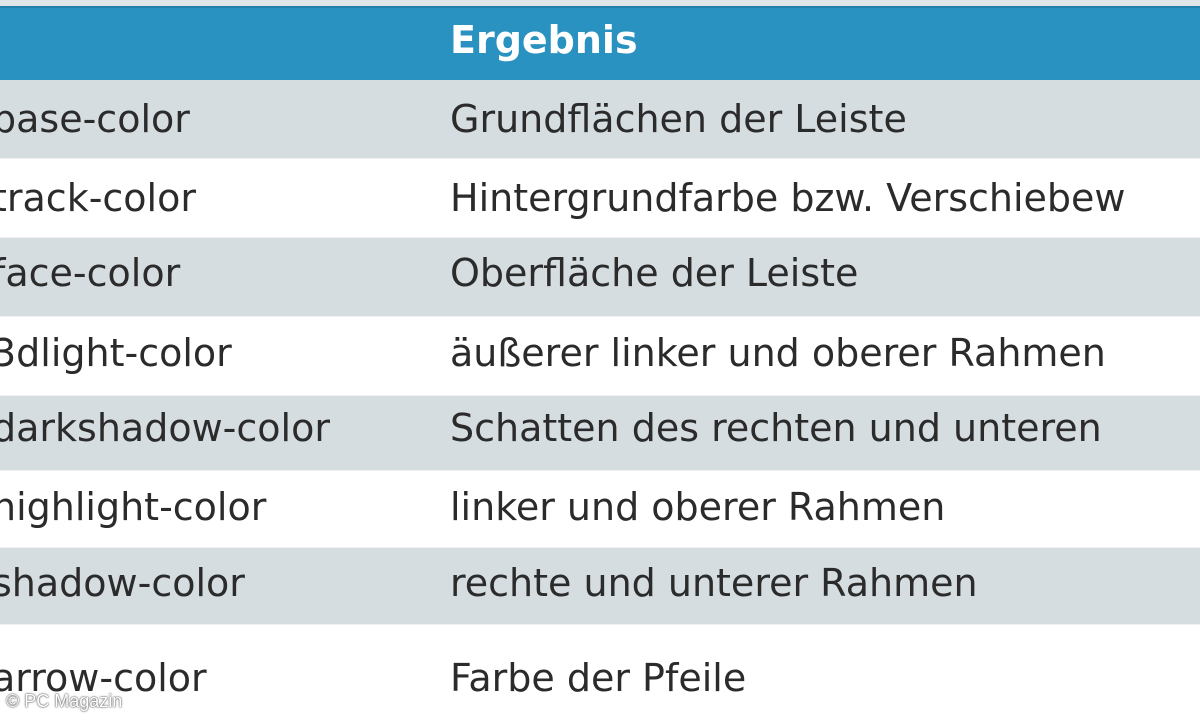 This screenshot has height=720, width=1200. Describe the element at coordinates (714, 583) in the screenshot. I see `result-cell: rechte und unterer Rahmen` at that location.